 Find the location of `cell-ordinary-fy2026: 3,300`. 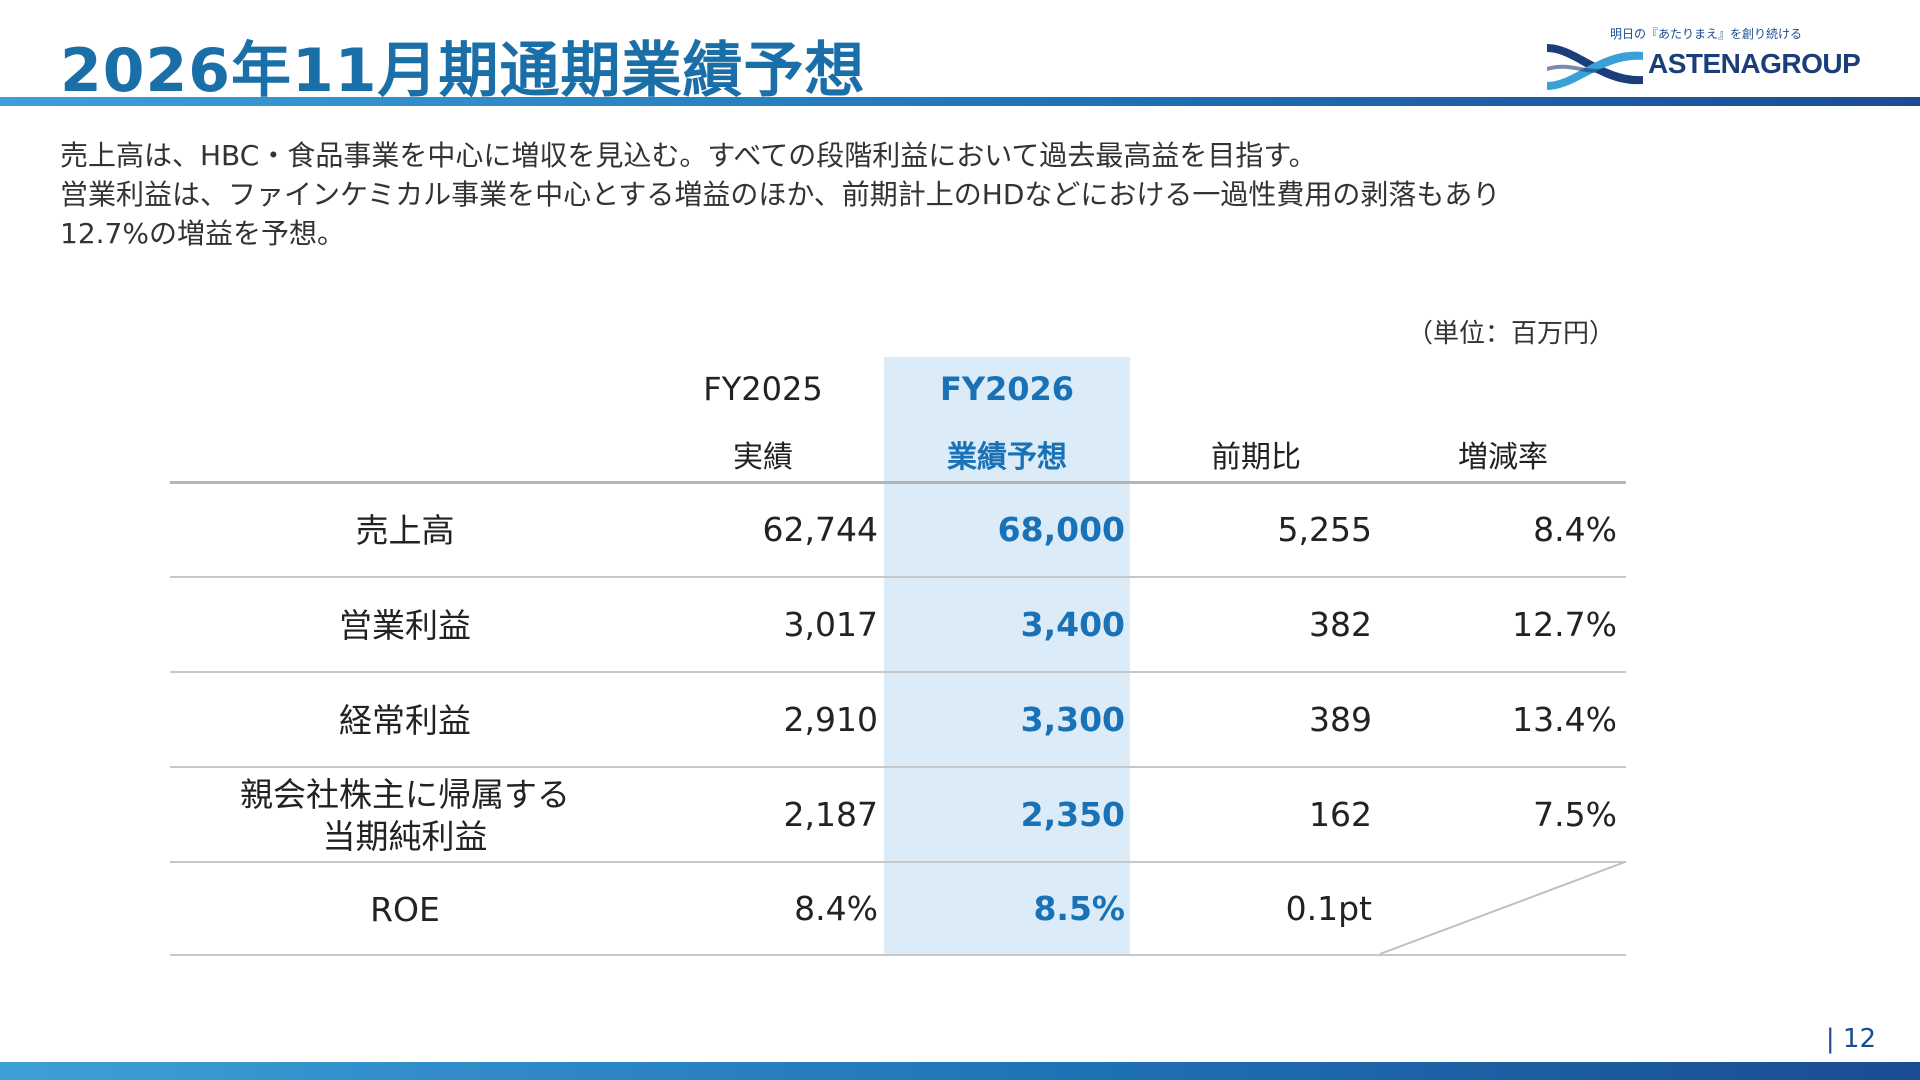

cell-ordinary-fy2026: 3,300 is located at coordinates (1072, 719).